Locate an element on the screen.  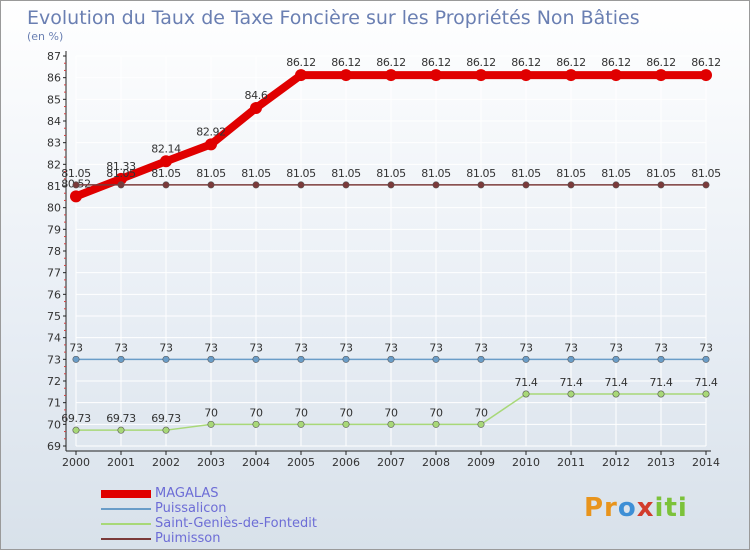
y-tick-label: 69 is located at coordinates (54, 446).